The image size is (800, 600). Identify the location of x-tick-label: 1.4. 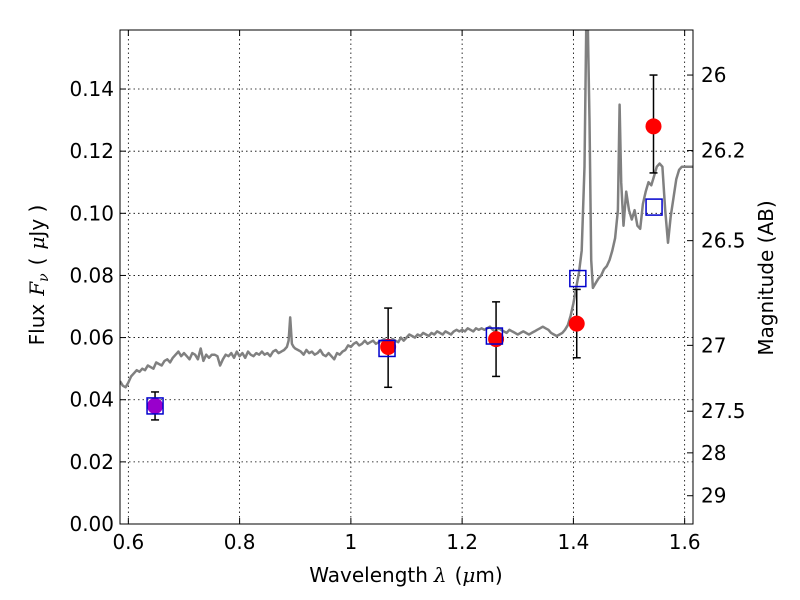
(573, 542).